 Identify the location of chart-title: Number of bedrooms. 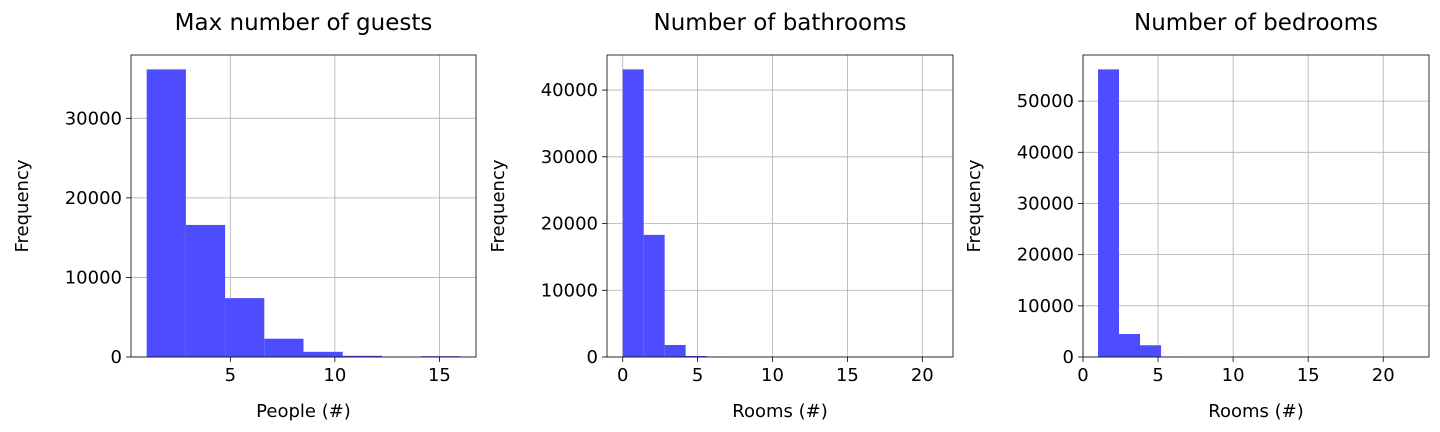
(1256, 23).